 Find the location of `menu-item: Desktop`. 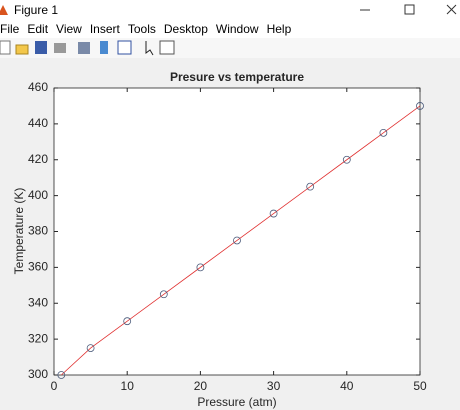

menu-item: Desktop is located at coordinates (185, 29).